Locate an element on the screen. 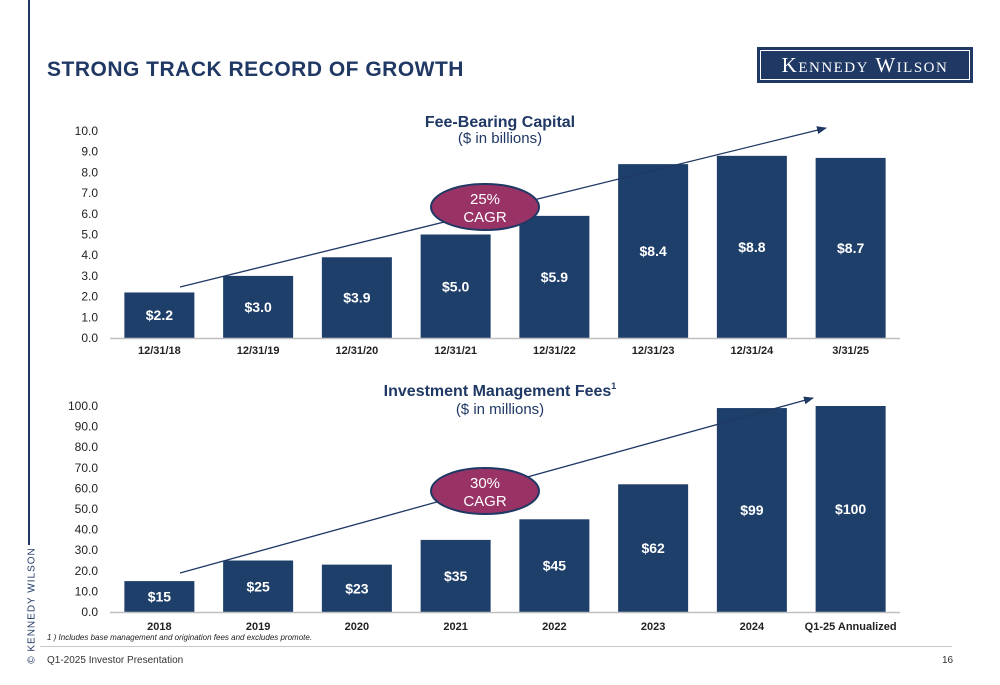  x-tick-label: 12/31/21 is located at coordinates (455, 351).